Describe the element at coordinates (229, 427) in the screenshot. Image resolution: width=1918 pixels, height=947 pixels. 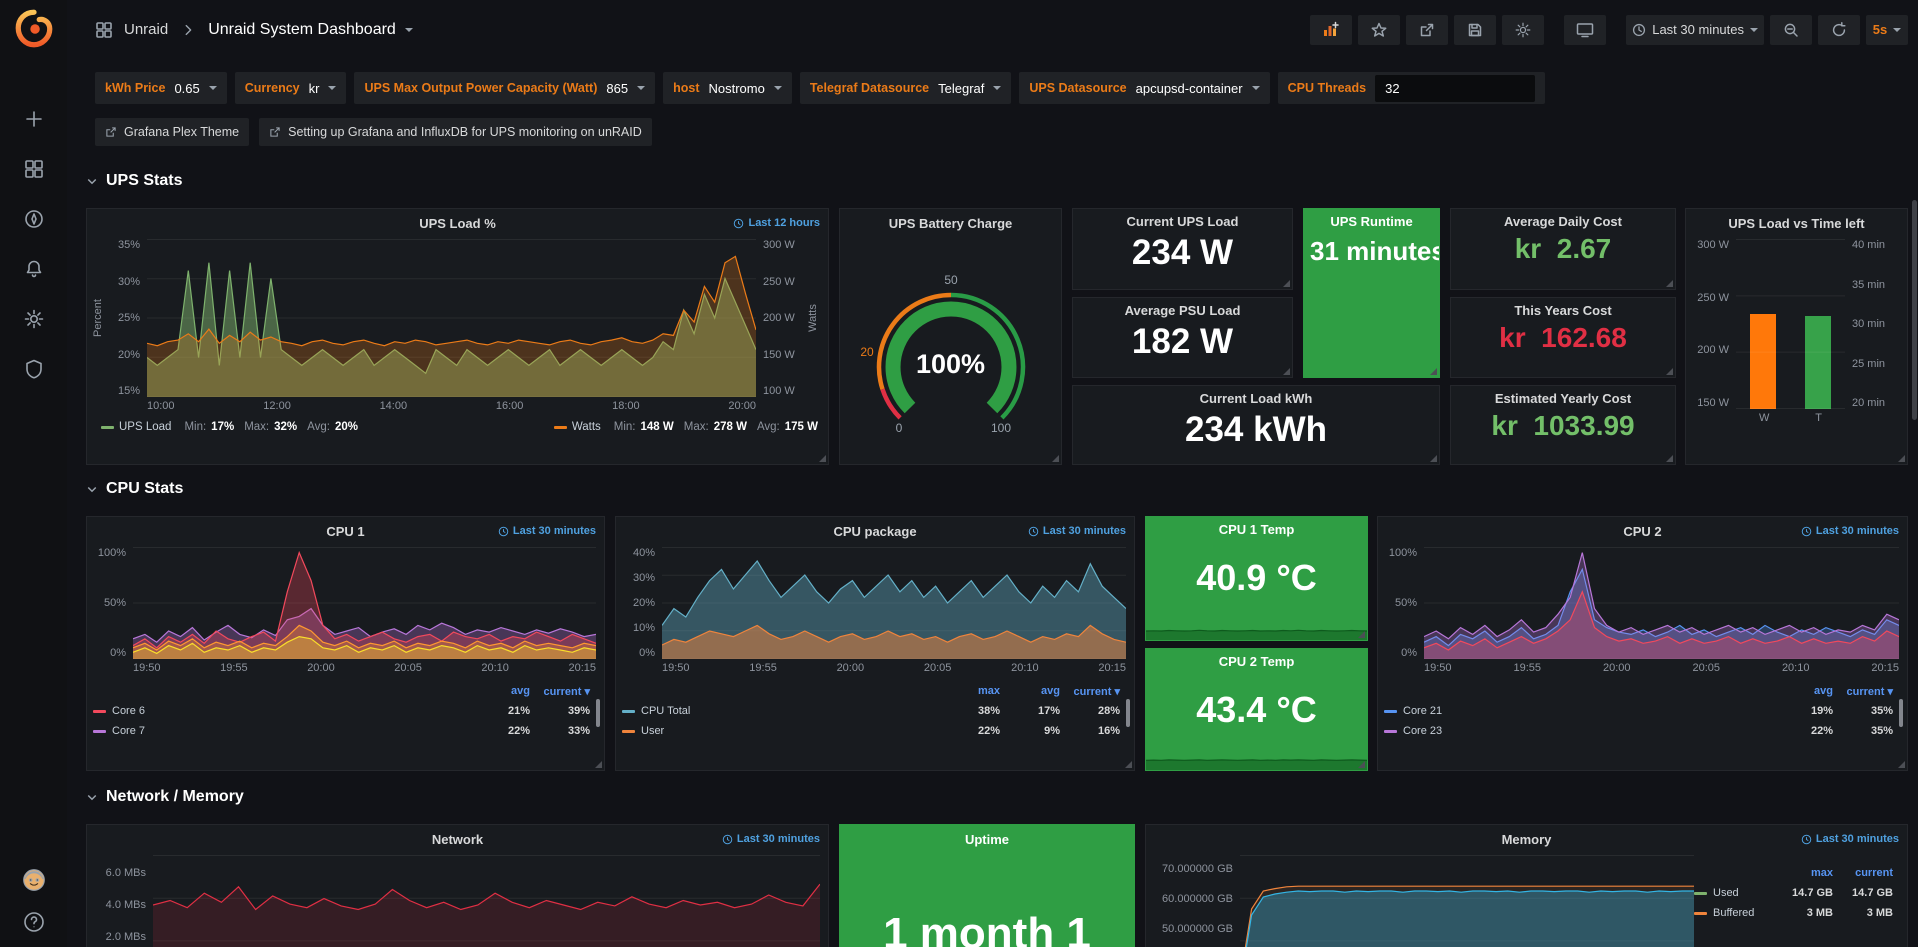
I see `legend-item: UPS Load Min: 17% Max: 32% Avg: 20%` at that location.